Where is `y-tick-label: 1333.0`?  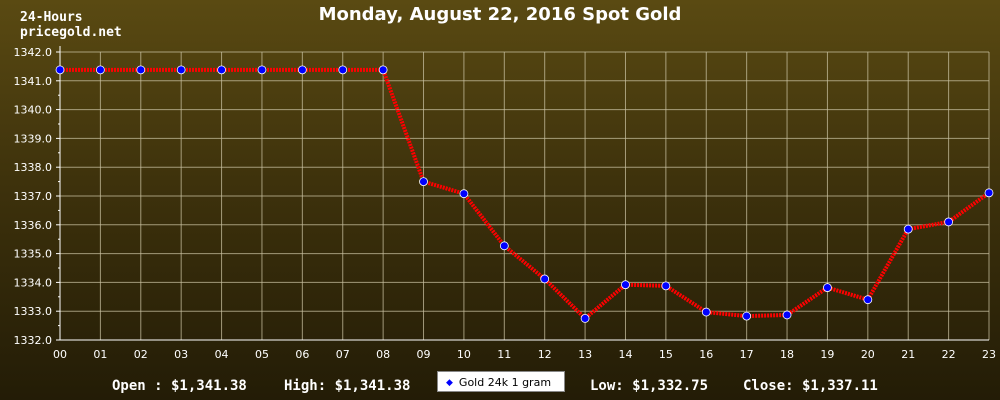
y-tick-label: 1333.0 is located at coordinates (33, 311).